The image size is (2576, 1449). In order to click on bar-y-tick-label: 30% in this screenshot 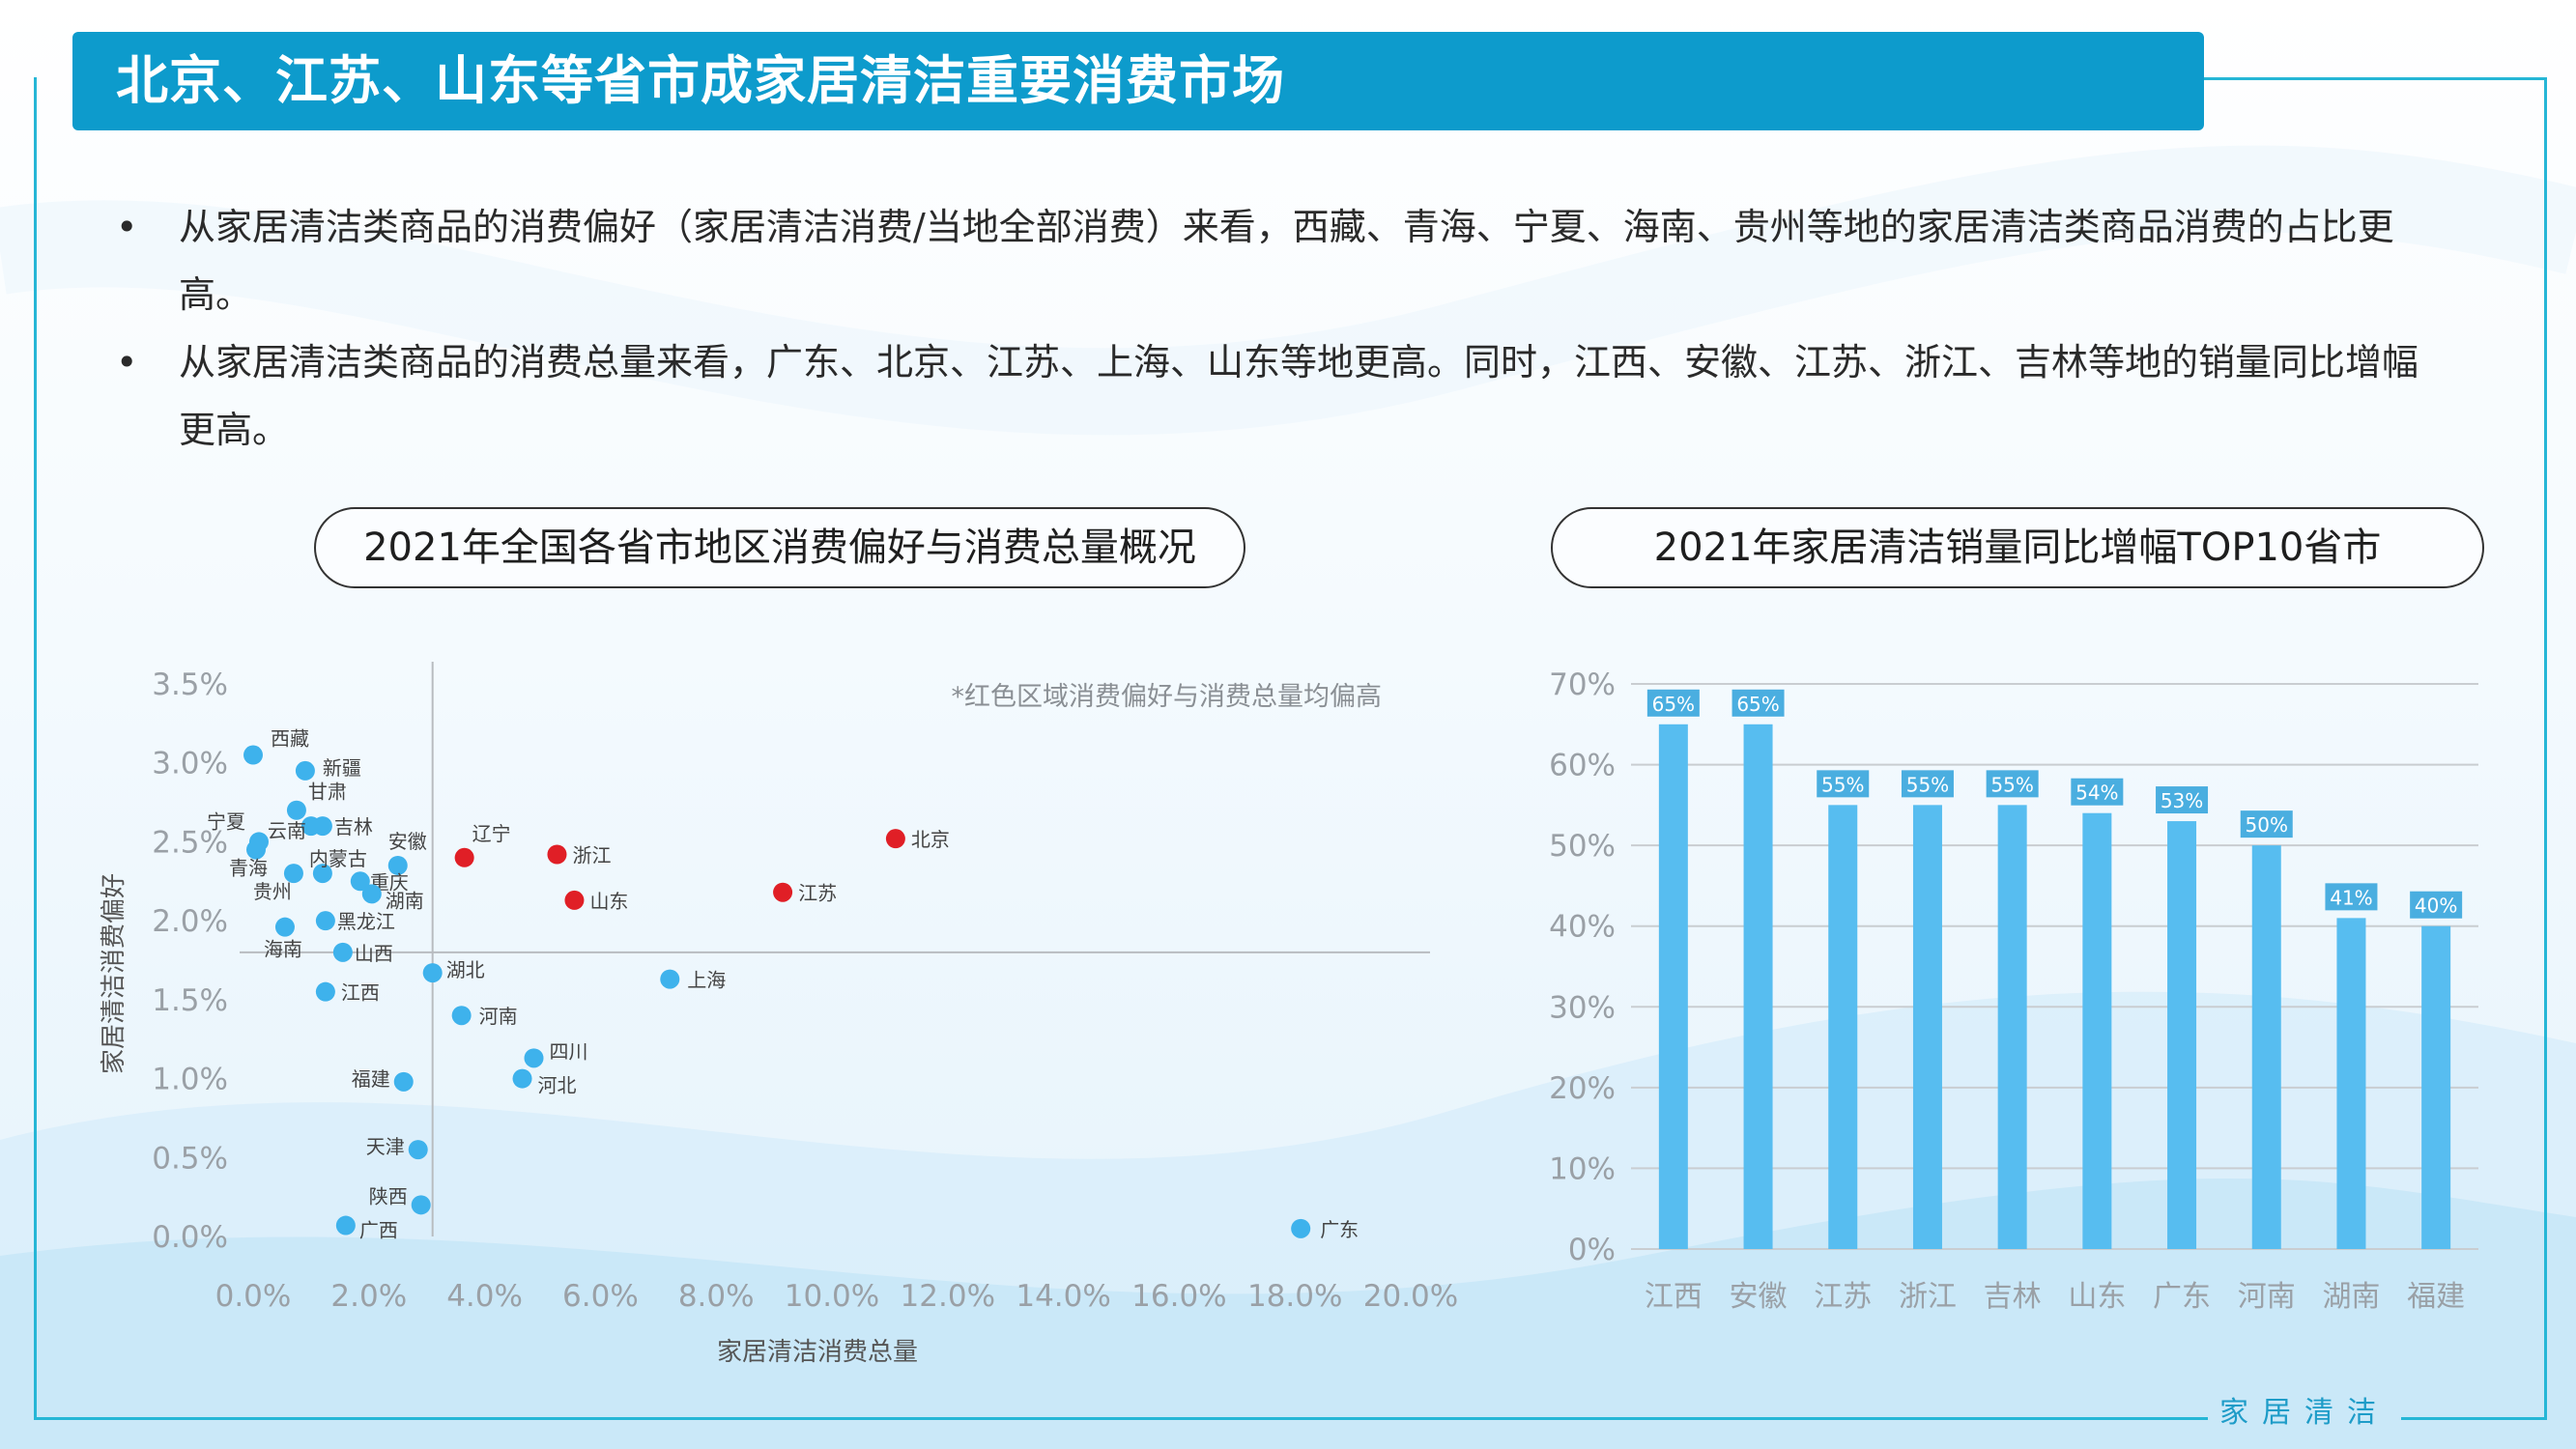, I will do `click(1583, 1008)`.